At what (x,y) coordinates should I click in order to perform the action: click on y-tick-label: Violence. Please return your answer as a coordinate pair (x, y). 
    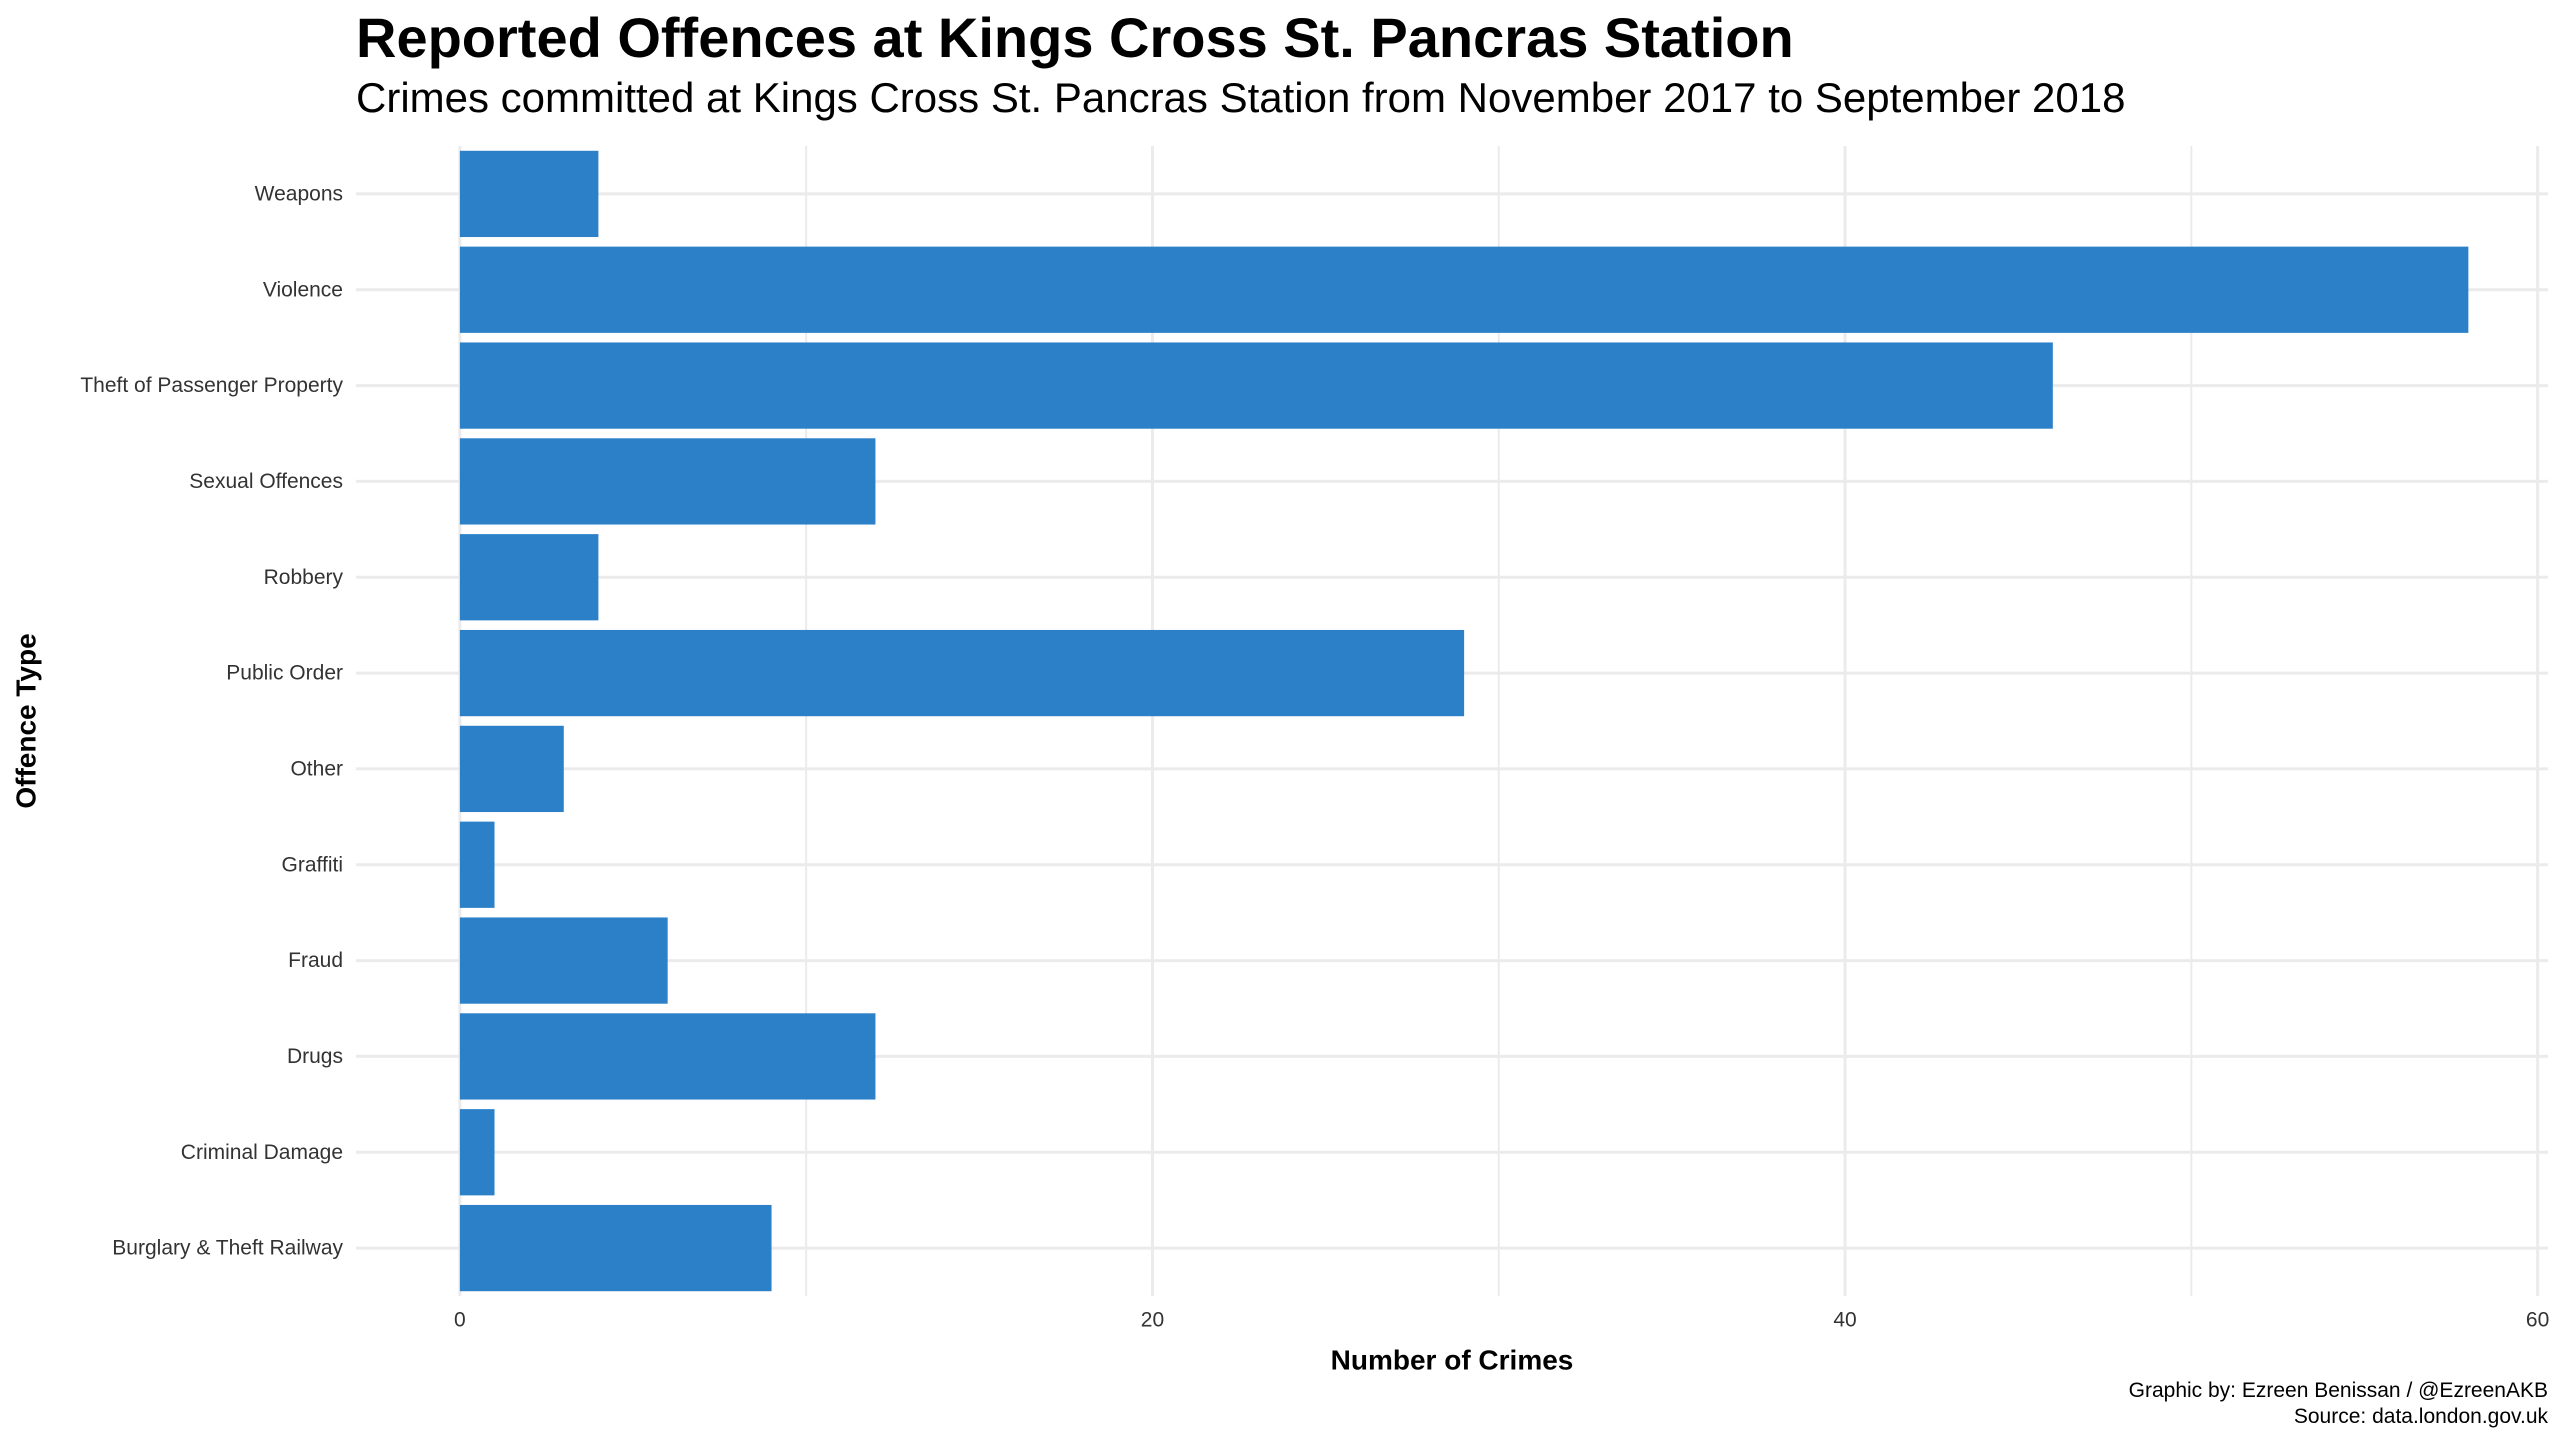
    Looking at the image, I should click on (303, 289).